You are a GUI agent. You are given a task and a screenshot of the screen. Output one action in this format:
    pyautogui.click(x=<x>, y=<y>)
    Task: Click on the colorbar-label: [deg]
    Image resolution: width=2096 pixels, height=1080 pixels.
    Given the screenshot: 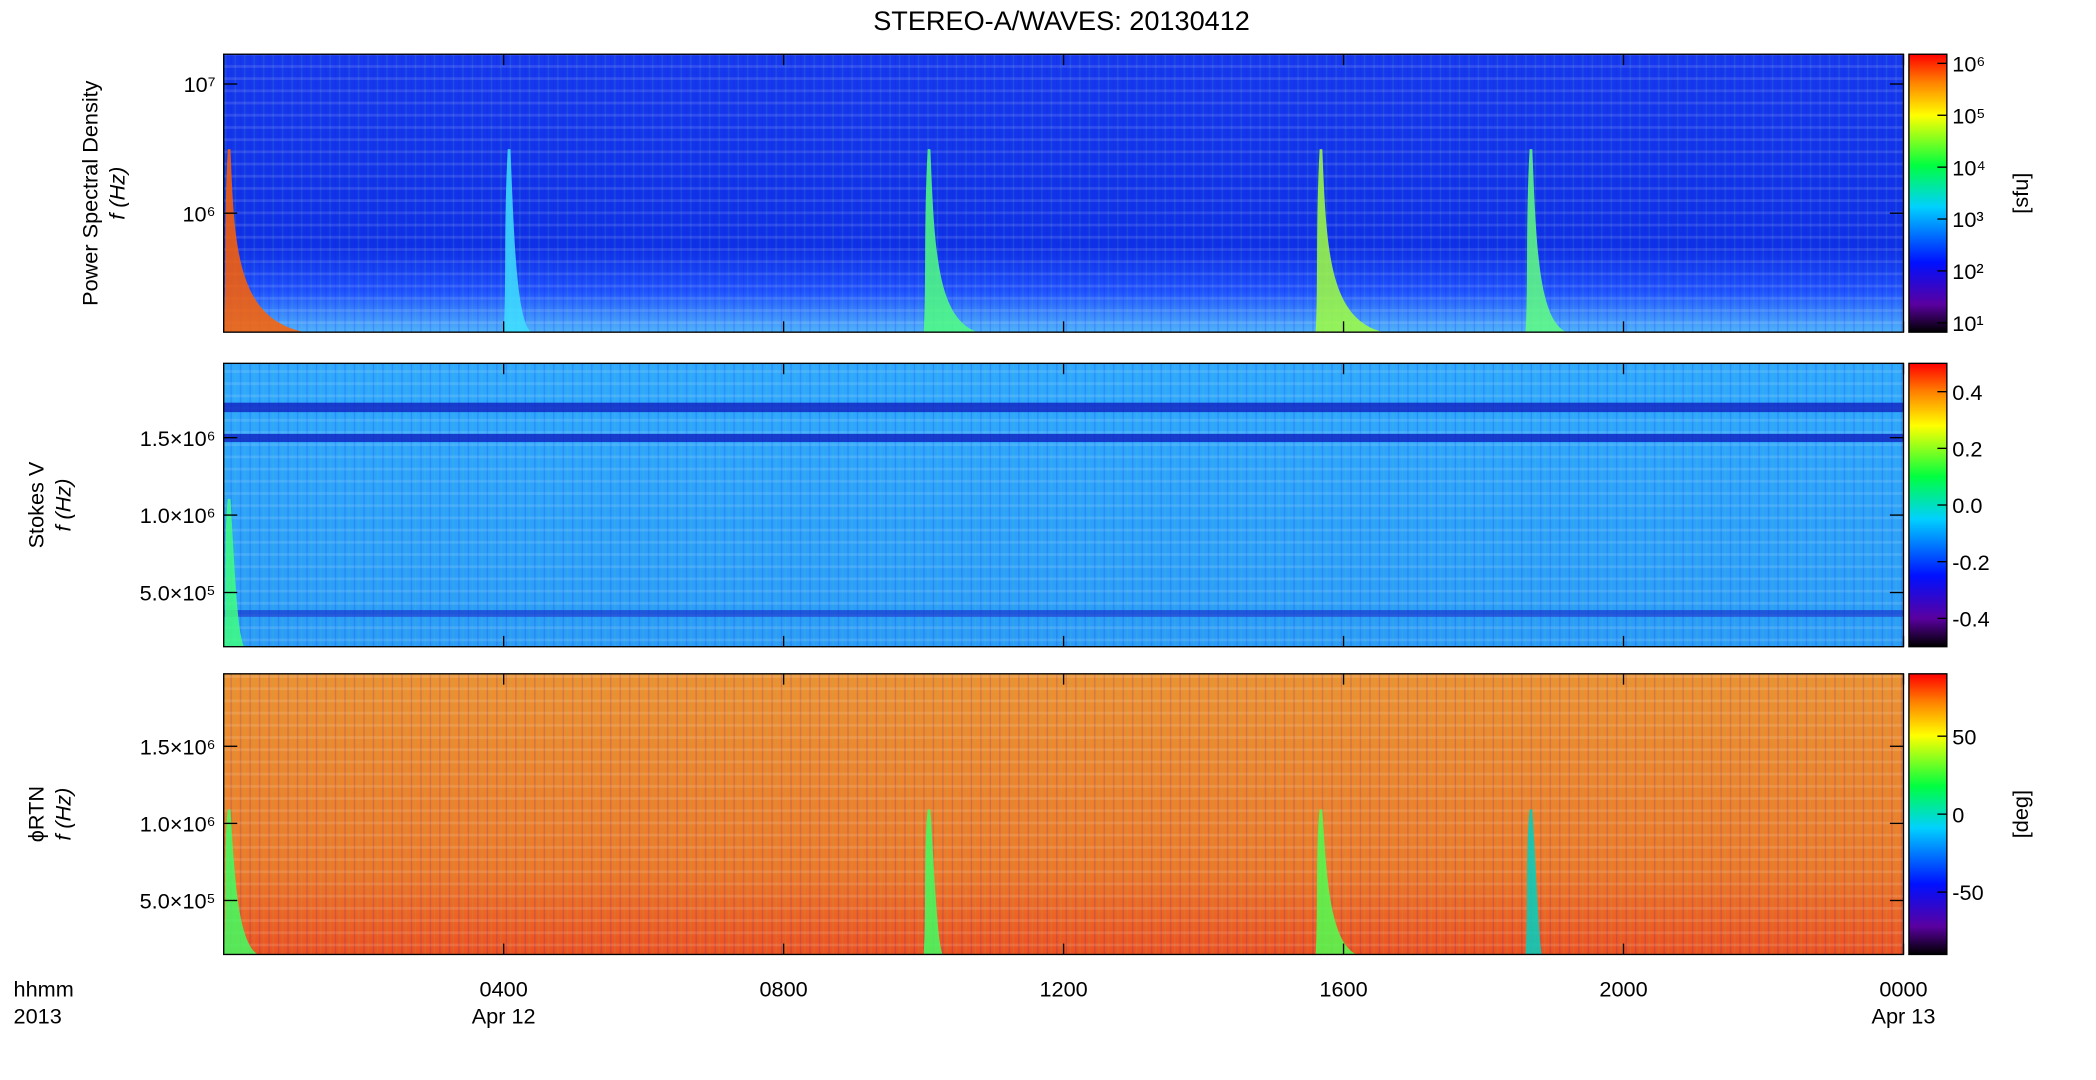 What is the action you would take?
    pyautogui.click(x=2020, y=814)
    